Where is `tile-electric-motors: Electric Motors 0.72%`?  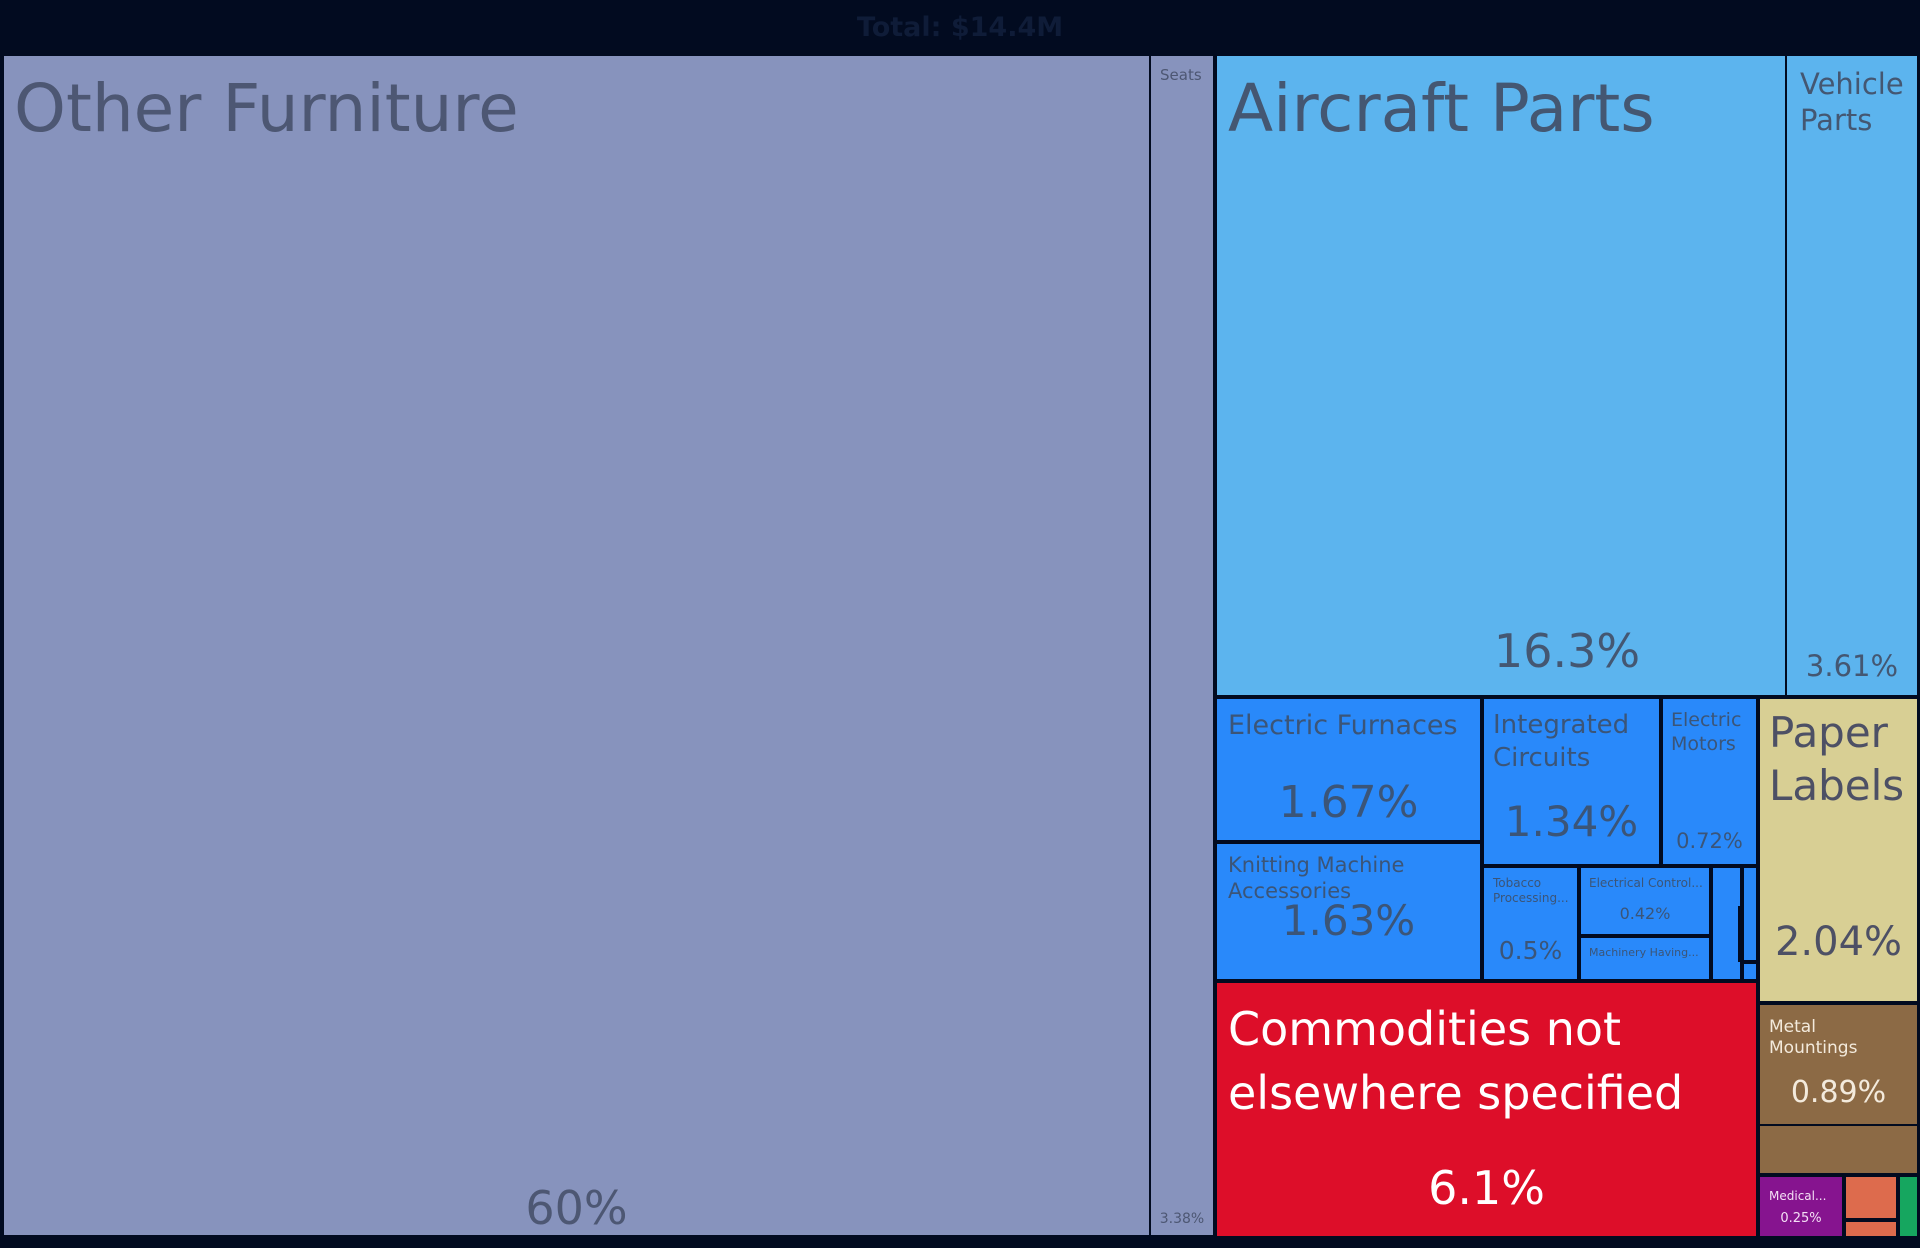
tile-electric-motors: Electric Motors 0.72% is located at coordinates (1709, 781).